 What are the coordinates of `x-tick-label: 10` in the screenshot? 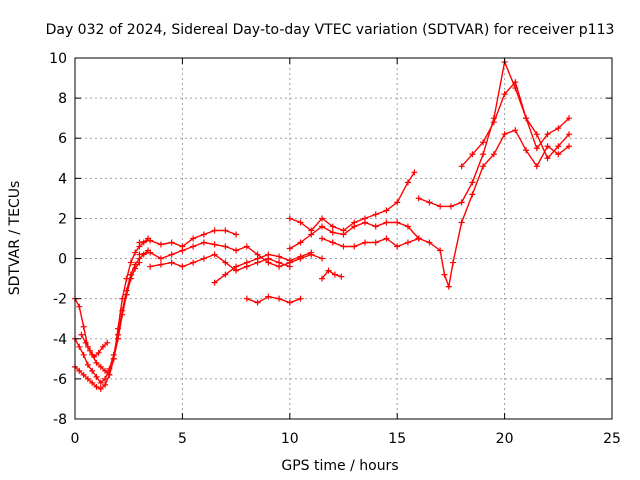 It's located at (290, 439).